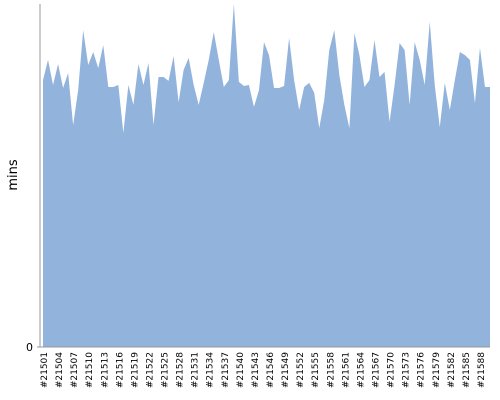  I want to click on y-axis-label: mins, so click(13, 175).